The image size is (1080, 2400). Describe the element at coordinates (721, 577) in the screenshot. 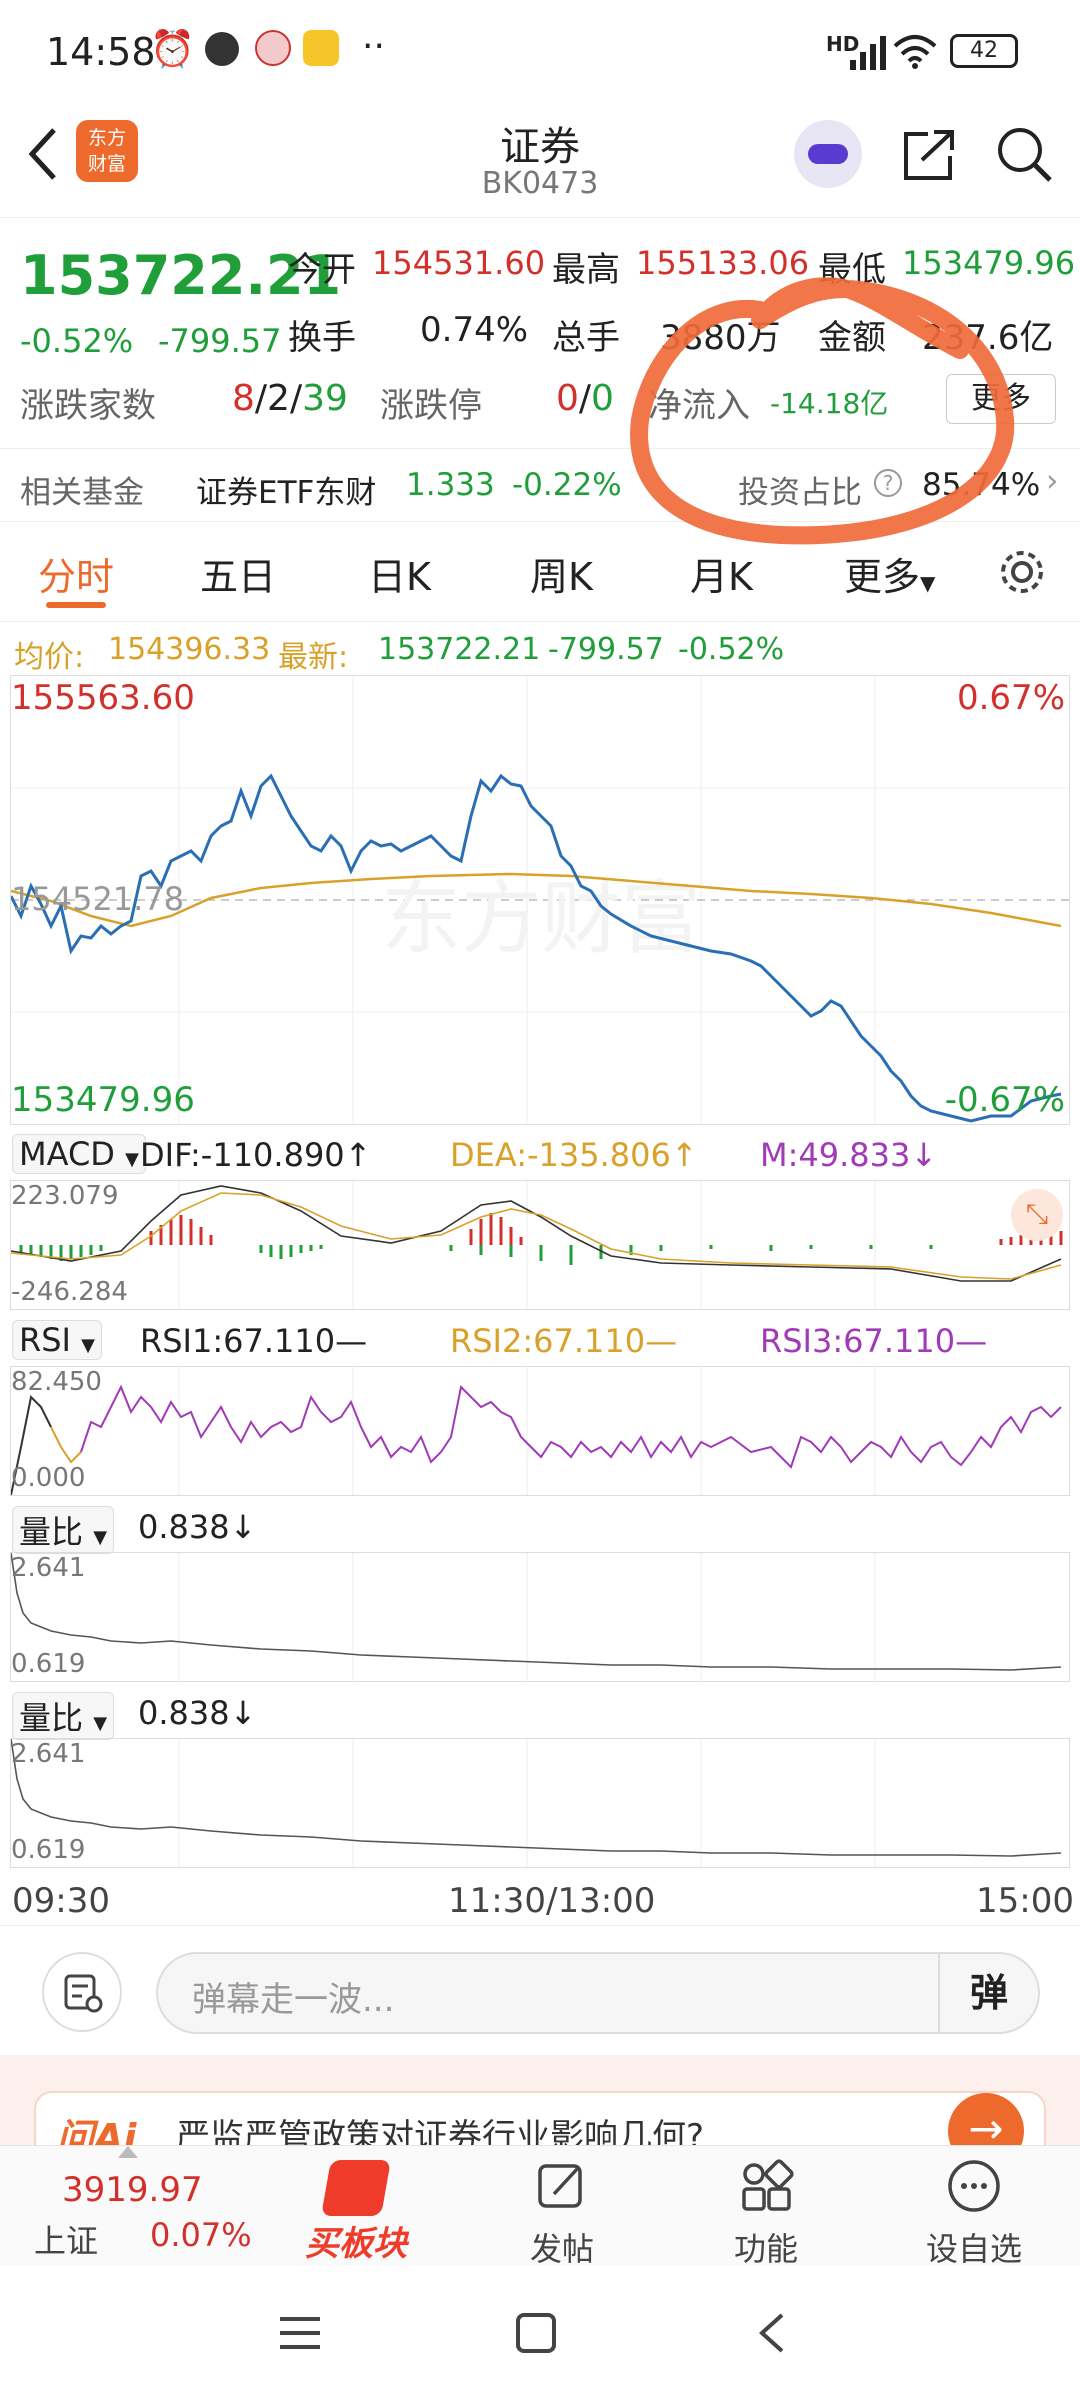

I see `tab-monthly-k: 月K` at that location.